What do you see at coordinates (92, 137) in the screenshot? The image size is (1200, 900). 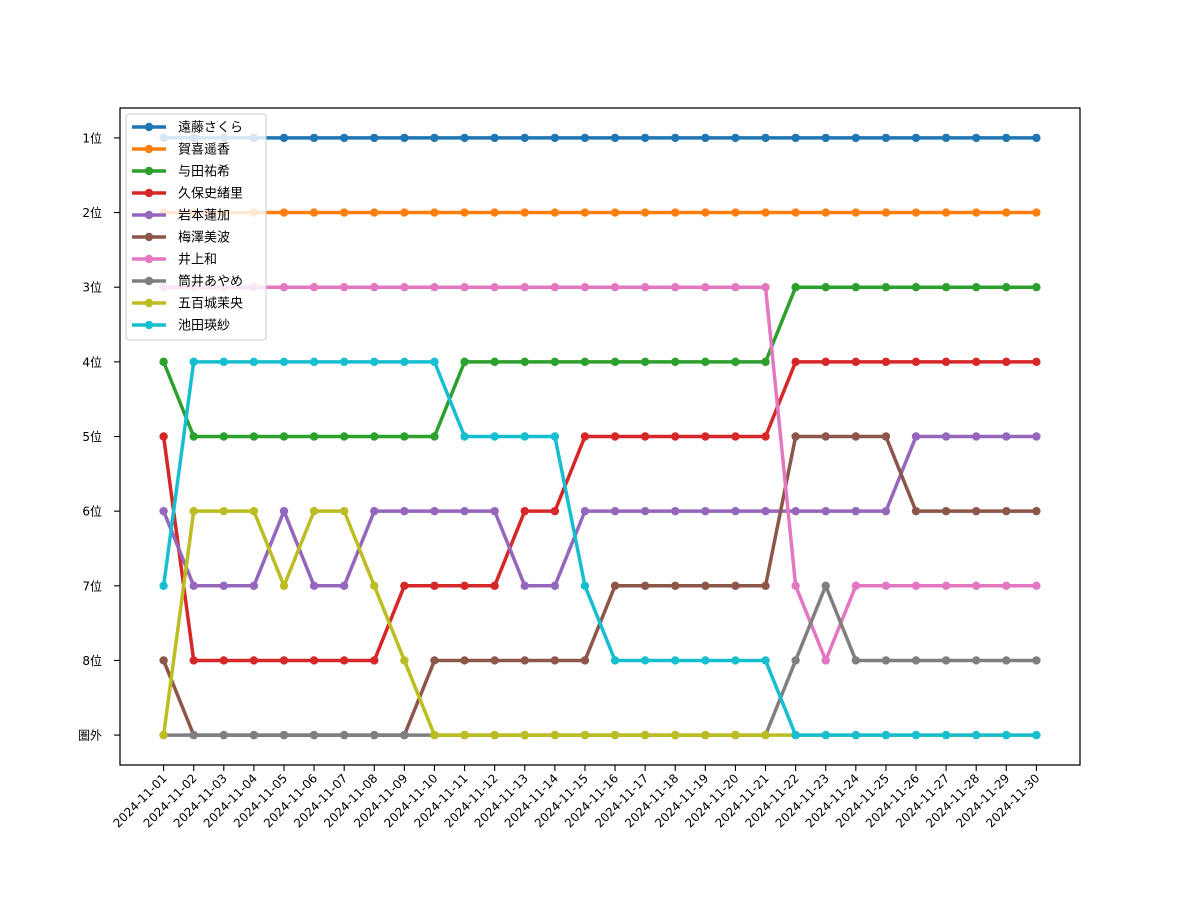 I see `y-tick-label: 1位` at bounding box center [92, 137].